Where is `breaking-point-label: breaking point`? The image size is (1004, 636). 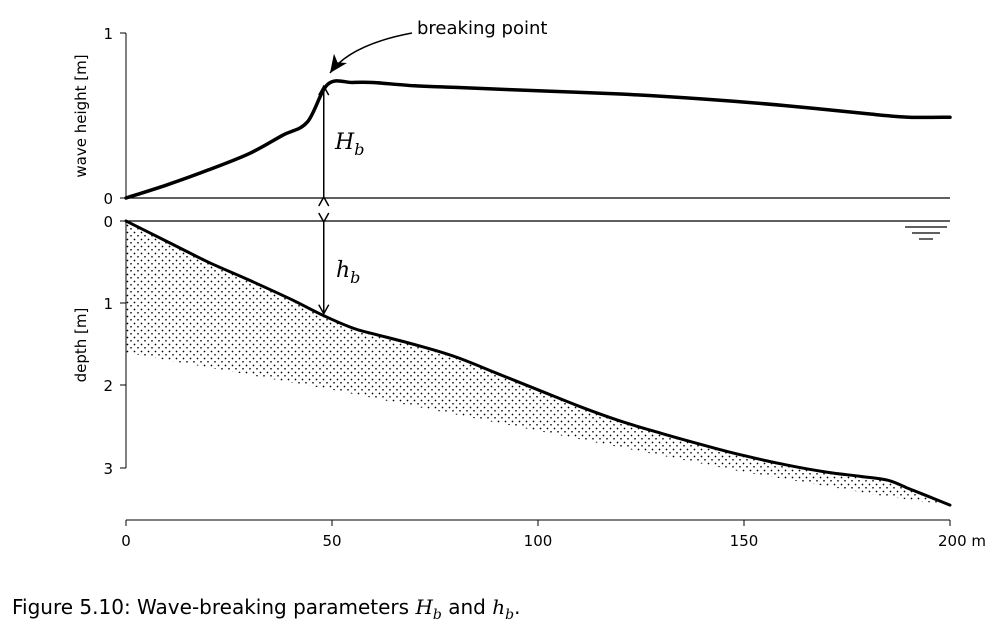 breaking-point-label: breaking point is located at coordinates (482, 28).